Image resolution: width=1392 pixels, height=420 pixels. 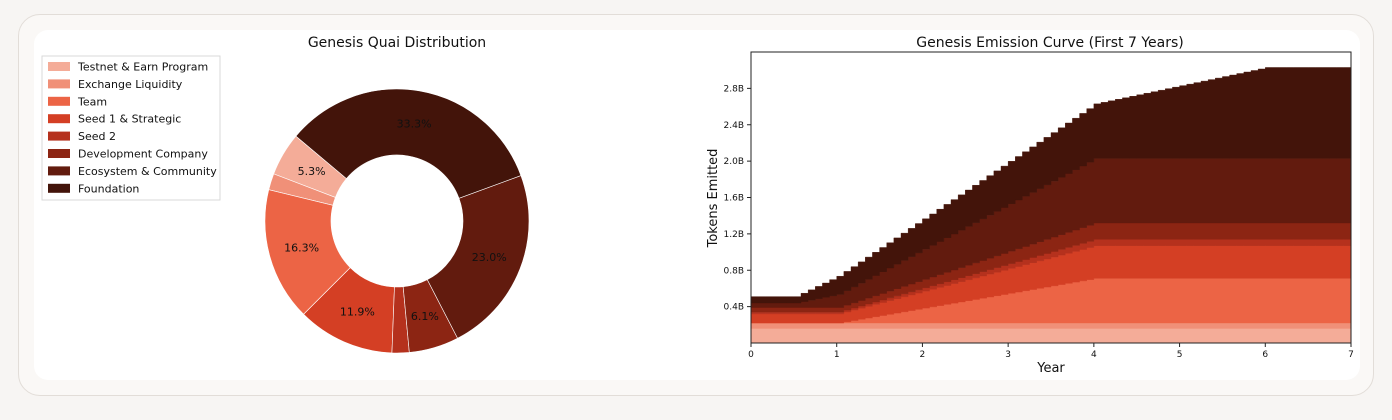 I want to click on y-tick-label: 0.8B, so click(x=734, y=271).